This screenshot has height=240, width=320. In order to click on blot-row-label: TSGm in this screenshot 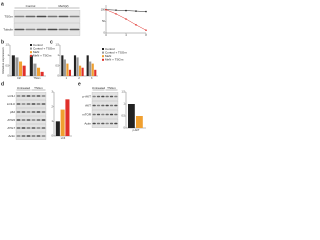, I will do `click(8, 16)`.